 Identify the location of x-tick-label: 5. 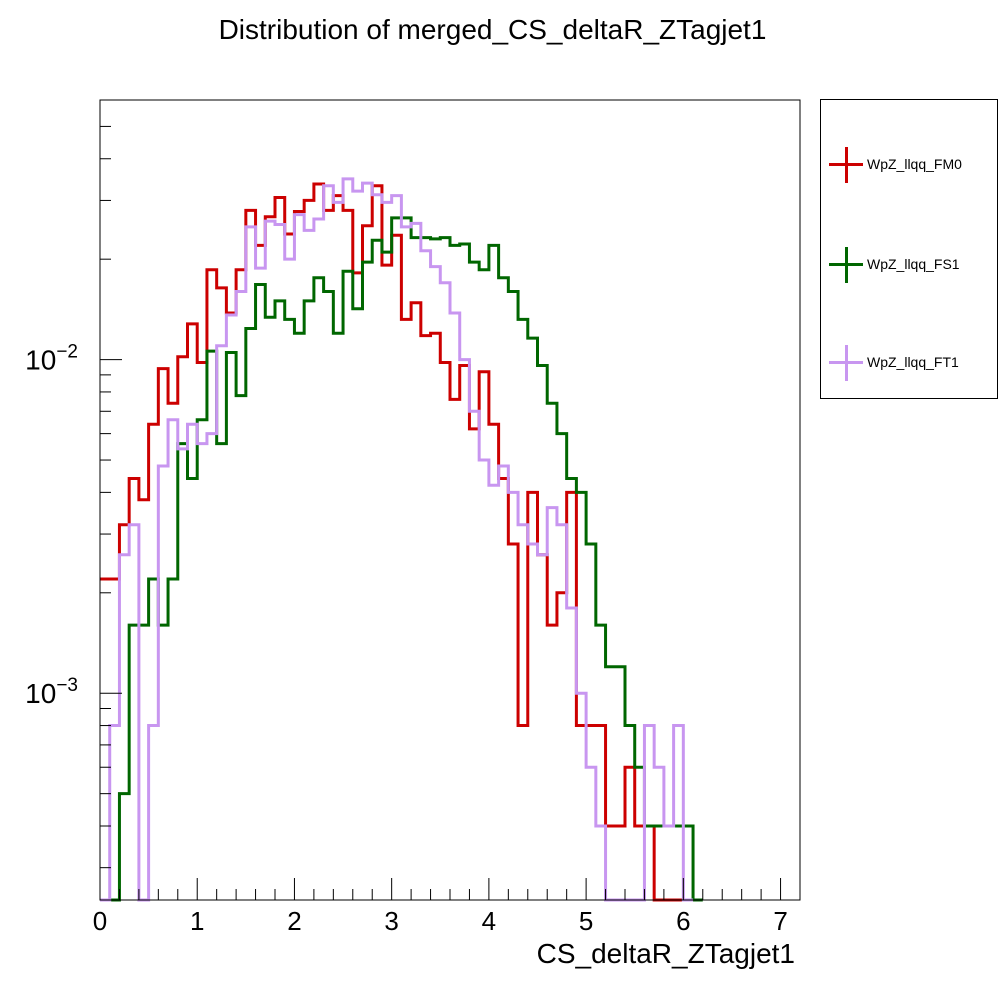
(586, 921).